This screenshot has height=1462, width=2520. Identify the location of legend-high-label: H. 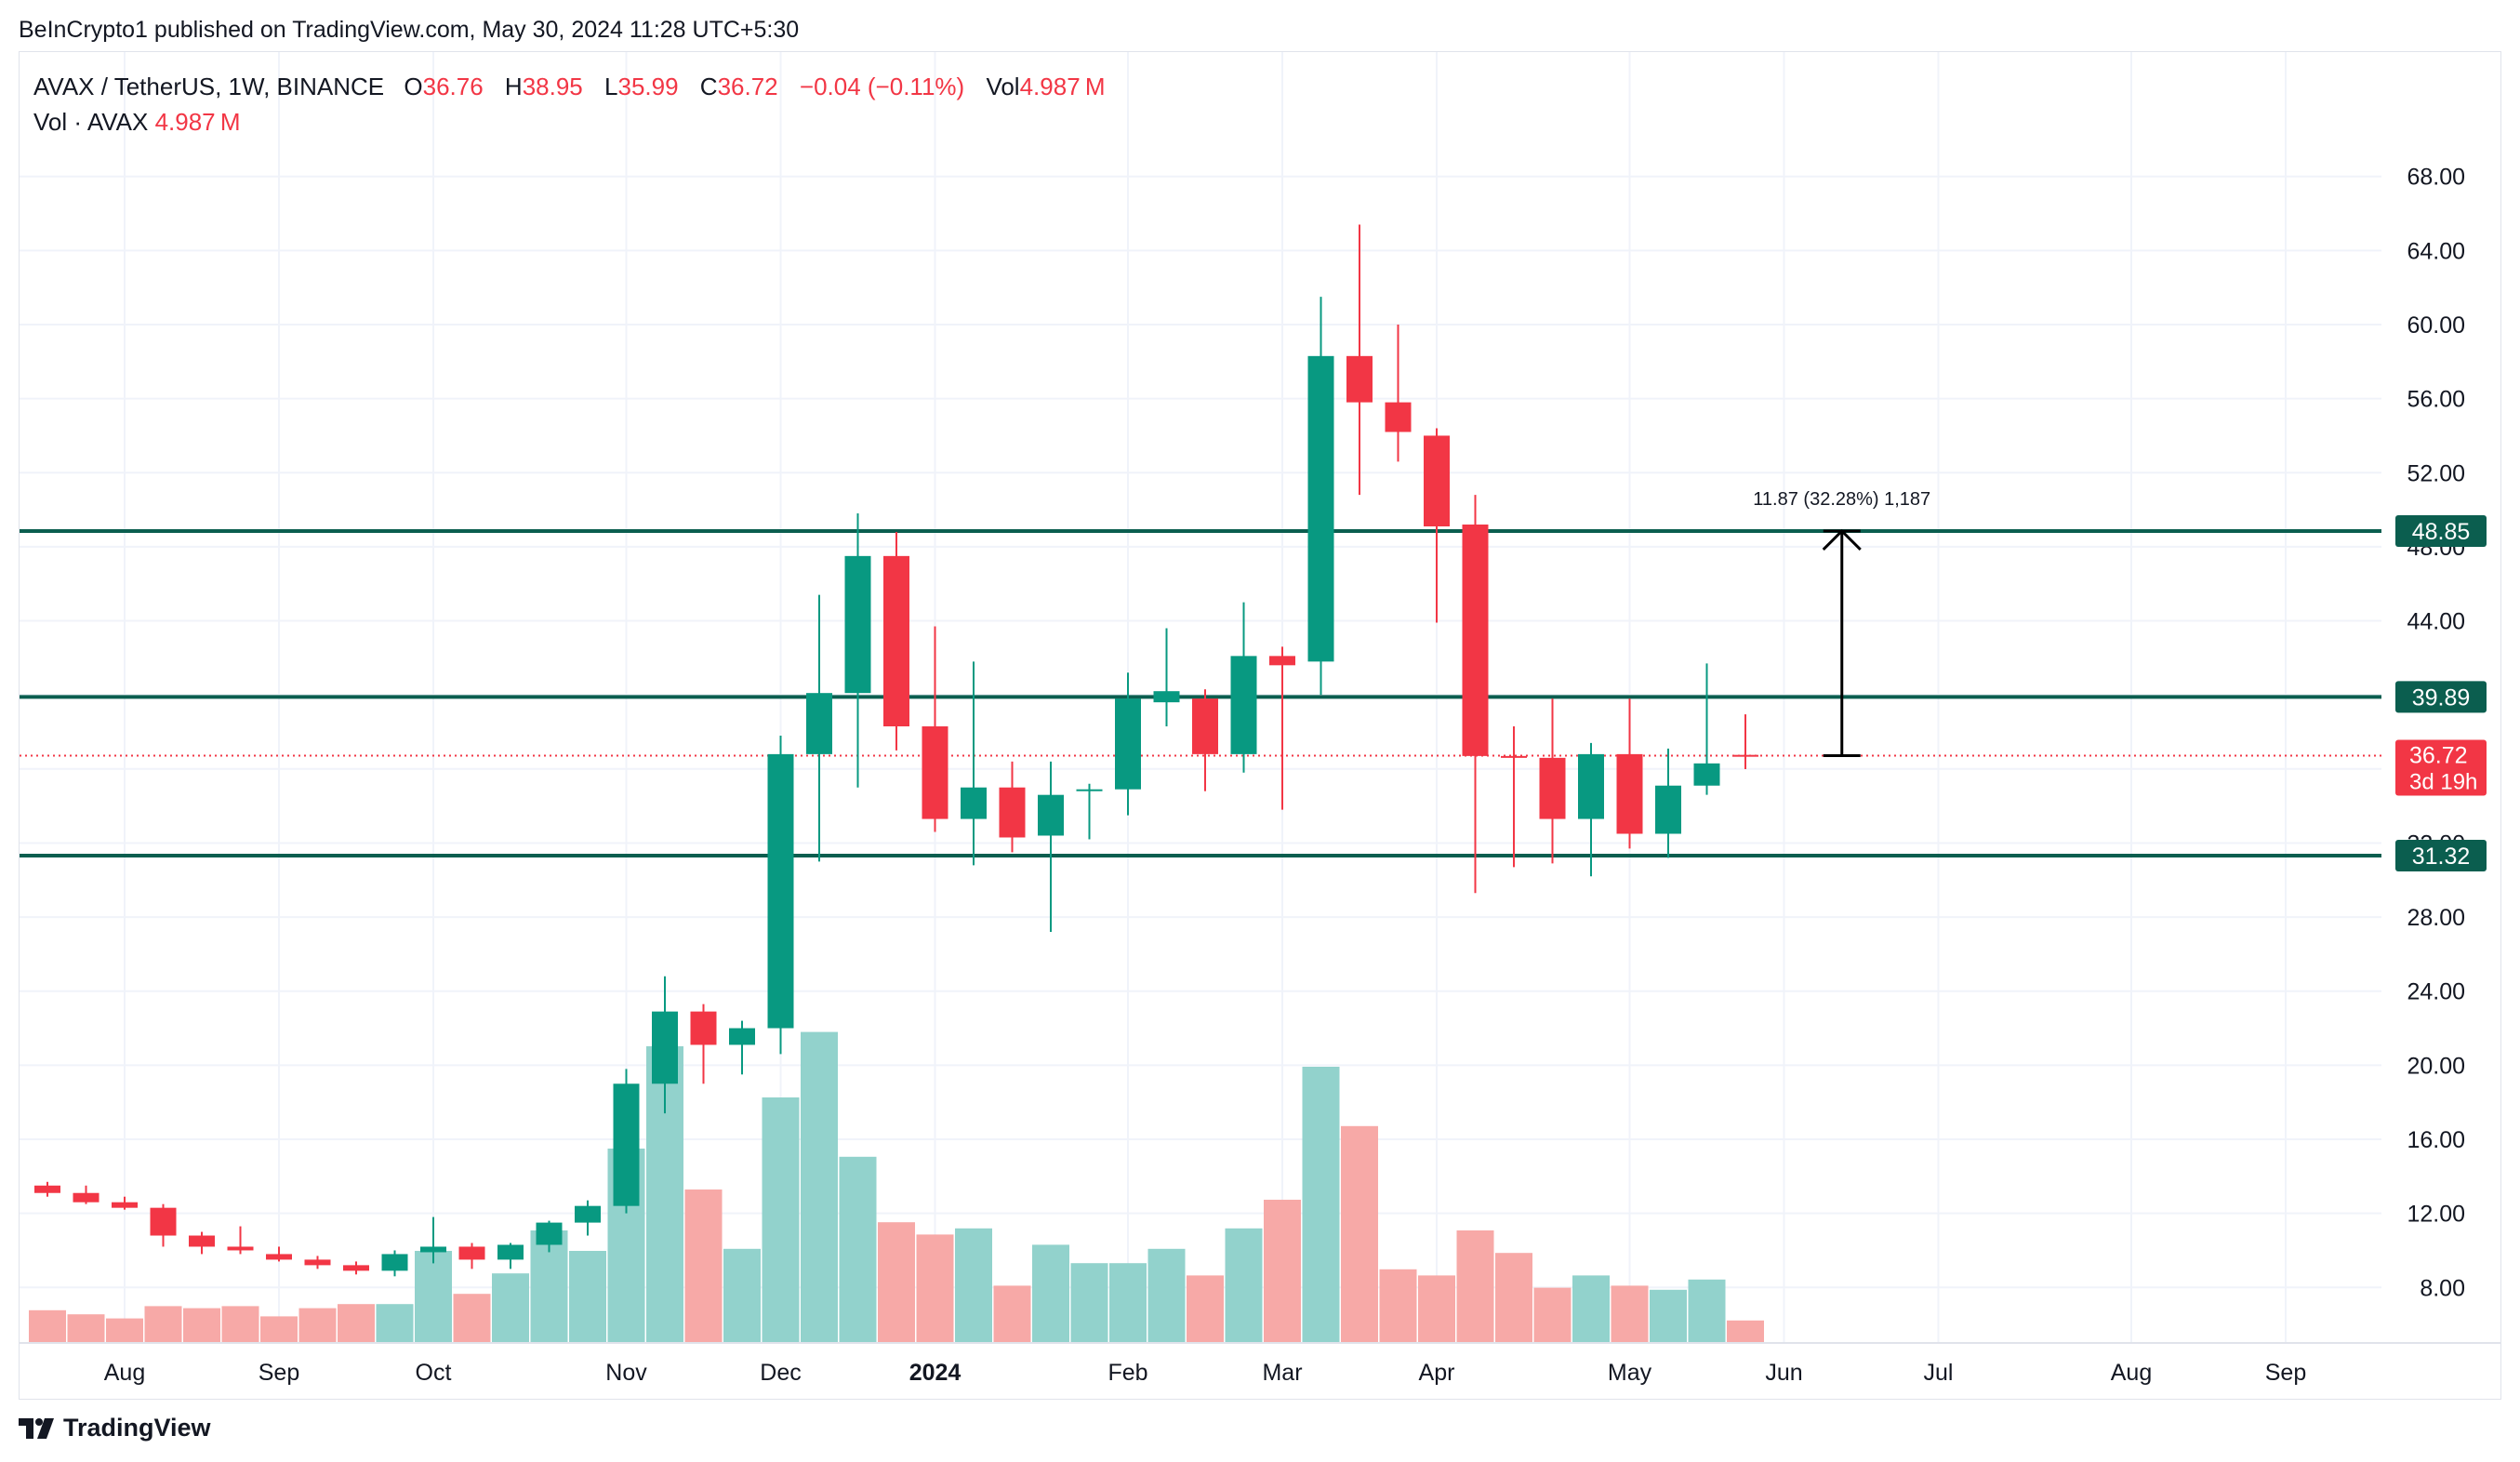
(513, 86).